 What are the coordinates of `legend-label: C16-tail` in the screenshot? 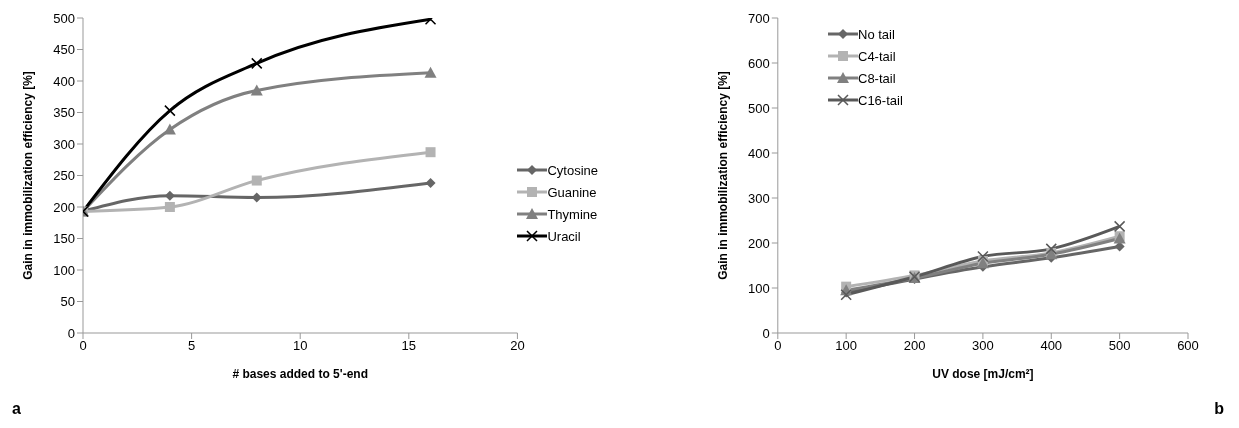 It's located at (880, 100).